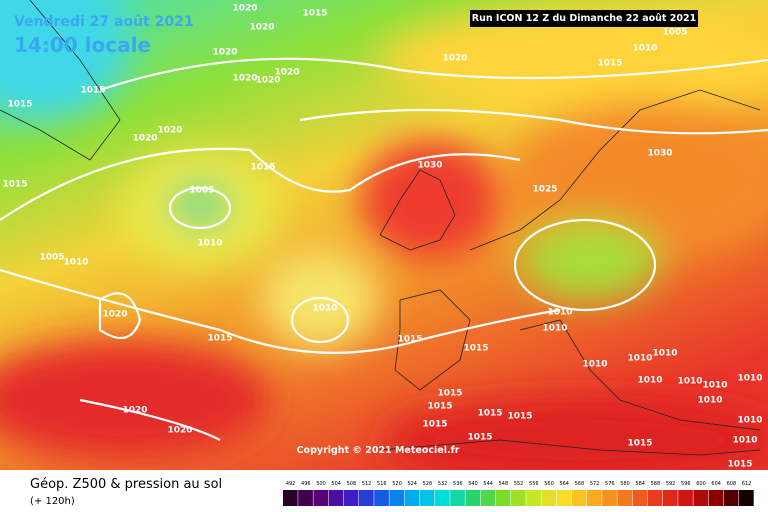  I want to click on footer-title: Géop. Z500 & pression au sol, so click(126, 484).